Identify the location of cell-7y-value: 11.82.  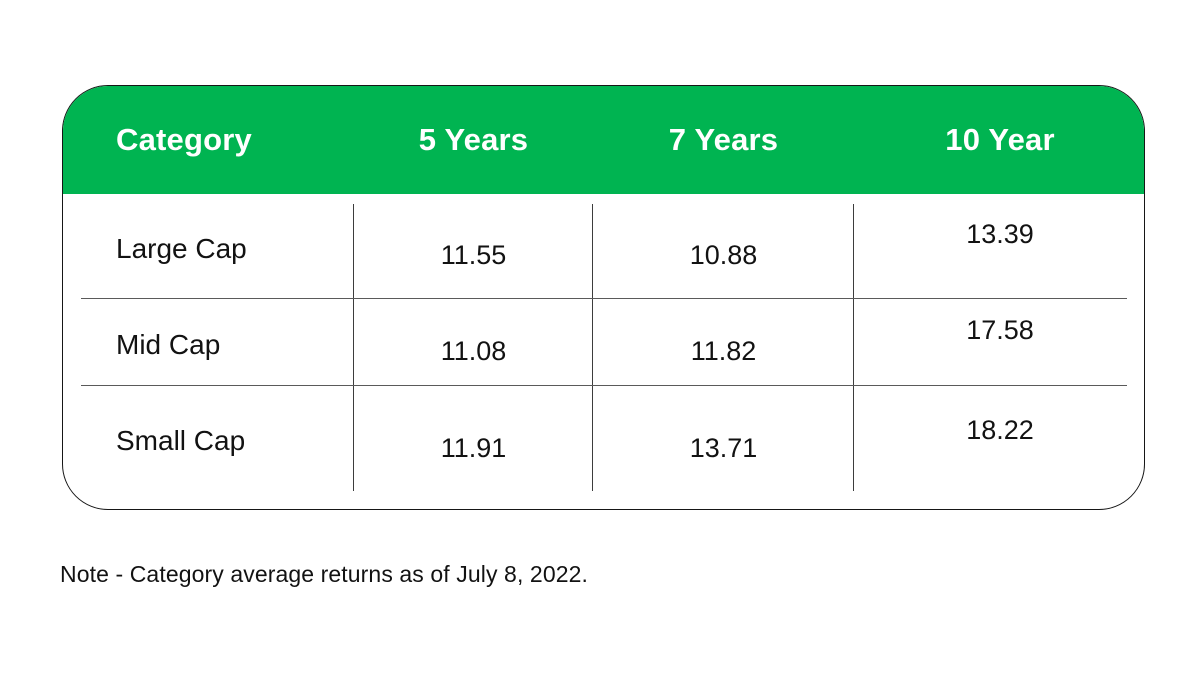
(723, 351).